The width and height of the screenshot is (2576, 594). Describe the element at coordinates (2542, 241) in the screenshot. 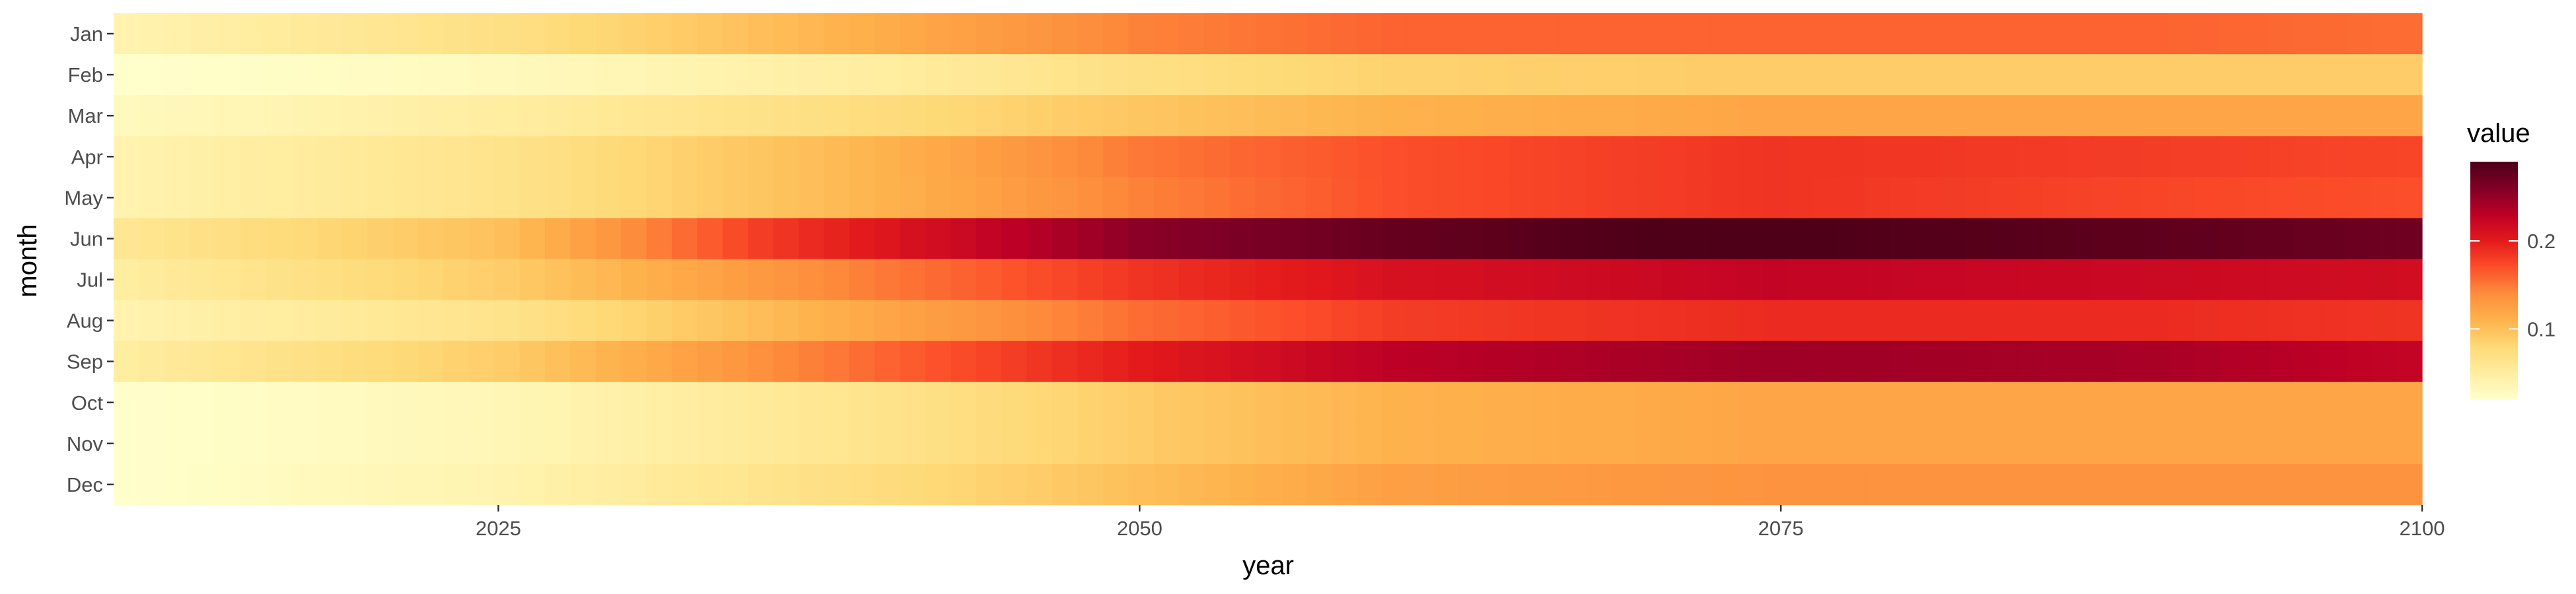

I see `legend-tick-label: 0.2` at that location.